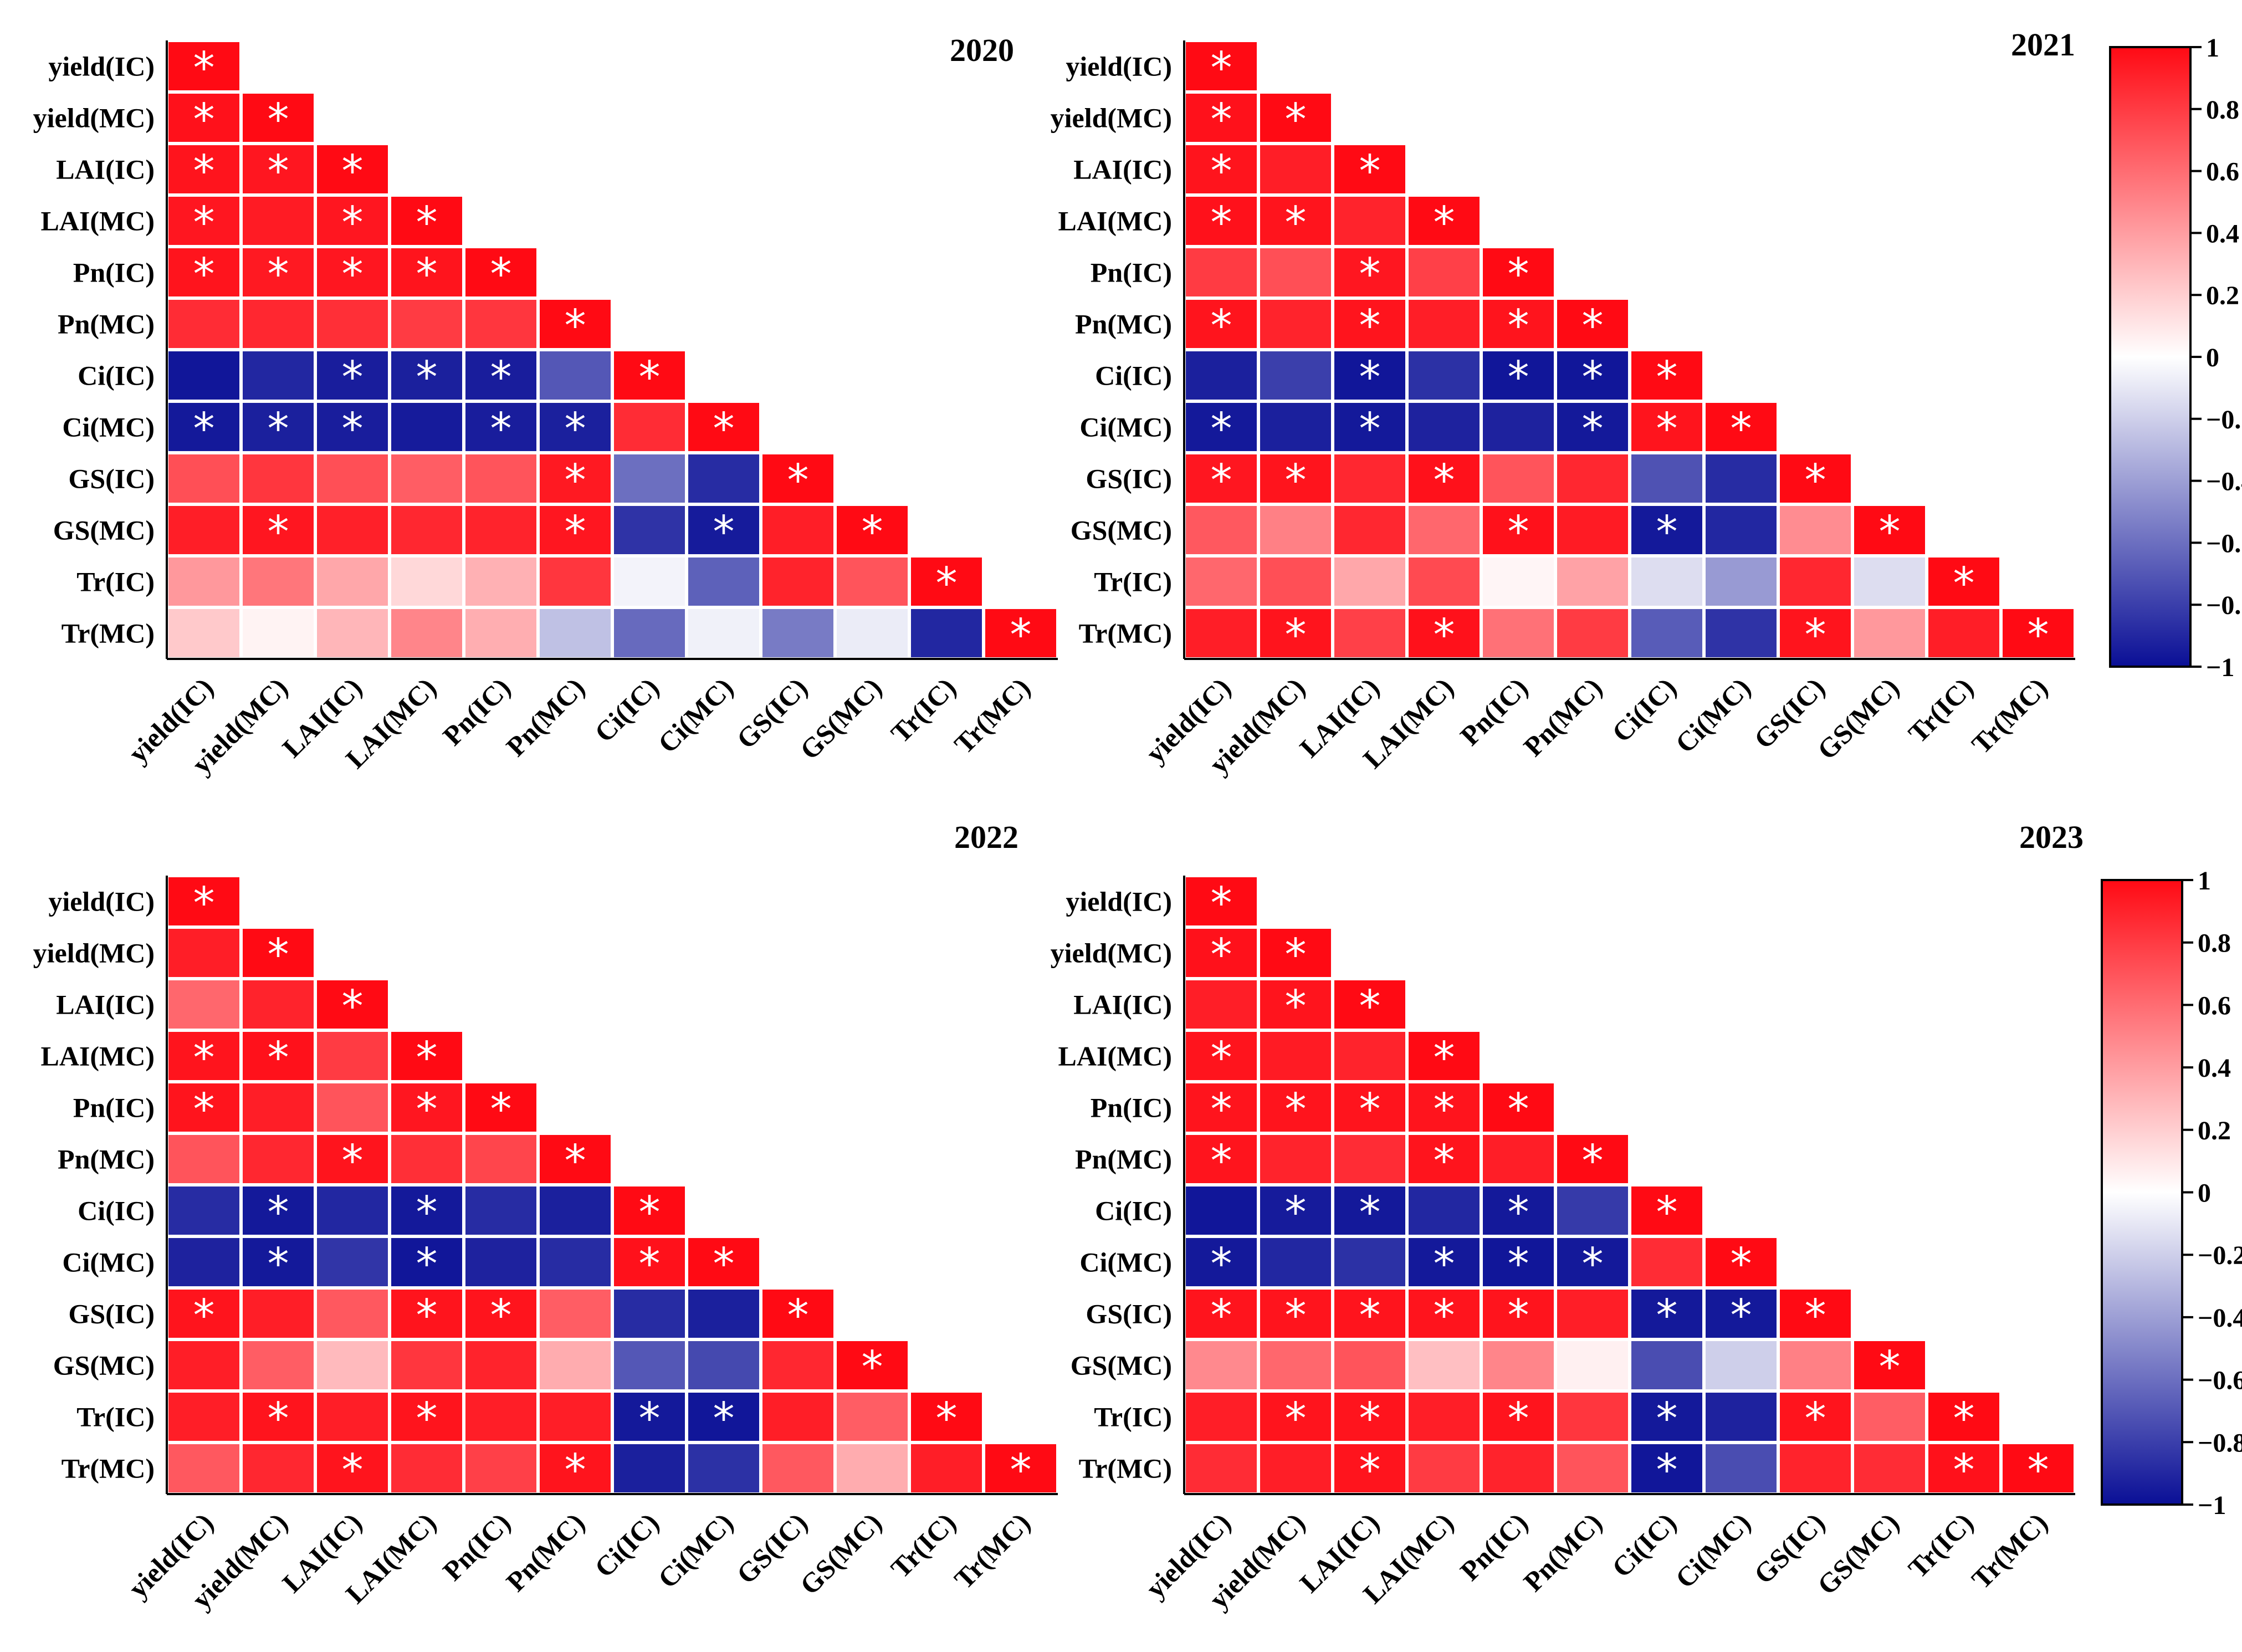 This screenshot has height=1652, width=2242. What do you see at coordinates (2220, 1255) in the screenshot?
I see `colorbar-tick-label: −0.2` at bounding box center [2220, 1255].